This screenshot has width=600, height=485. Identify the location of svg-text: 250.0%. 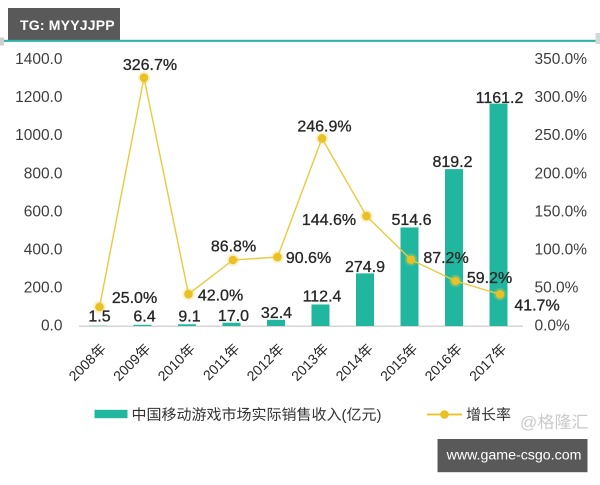
(561, 135).